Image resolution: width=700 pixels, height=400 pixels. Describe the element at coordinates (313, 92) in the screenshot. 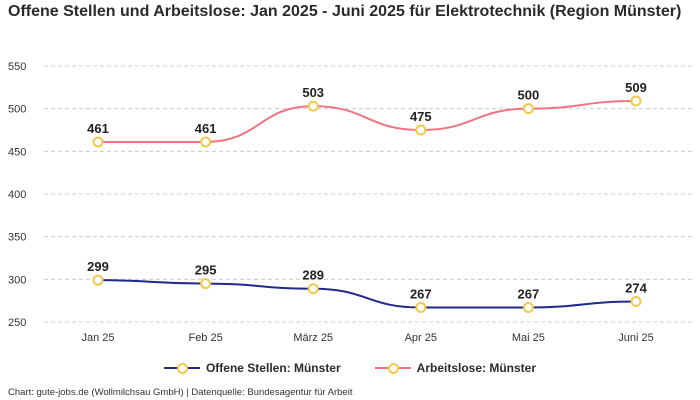

I see `data-label: 503` at that location.